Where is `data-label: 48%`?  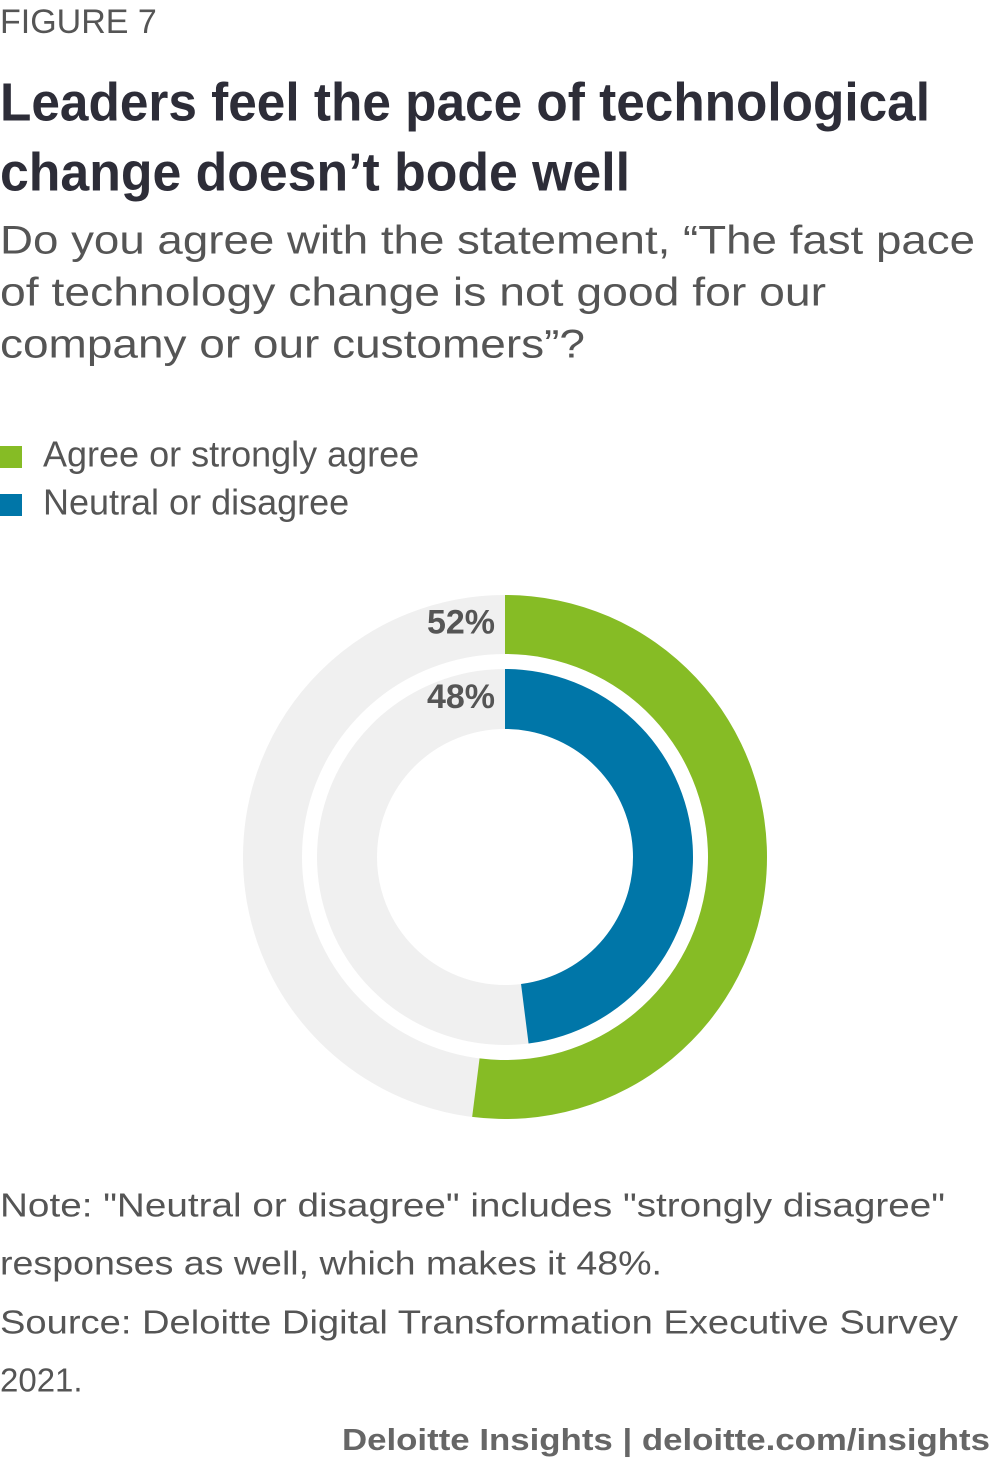 data-label: 48% is located at coordinates (461, 697).